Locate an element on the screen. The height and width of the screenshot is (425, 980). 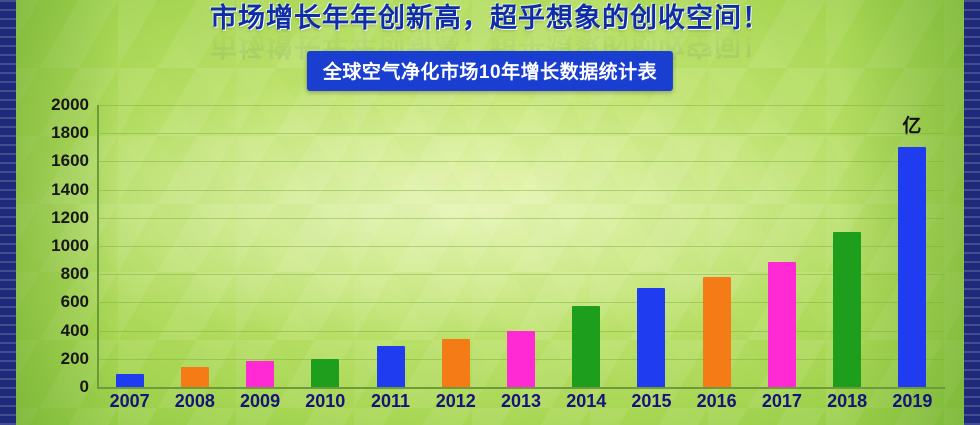
y-axis-tick-label: 1800 is located at coordinates (70, 133).